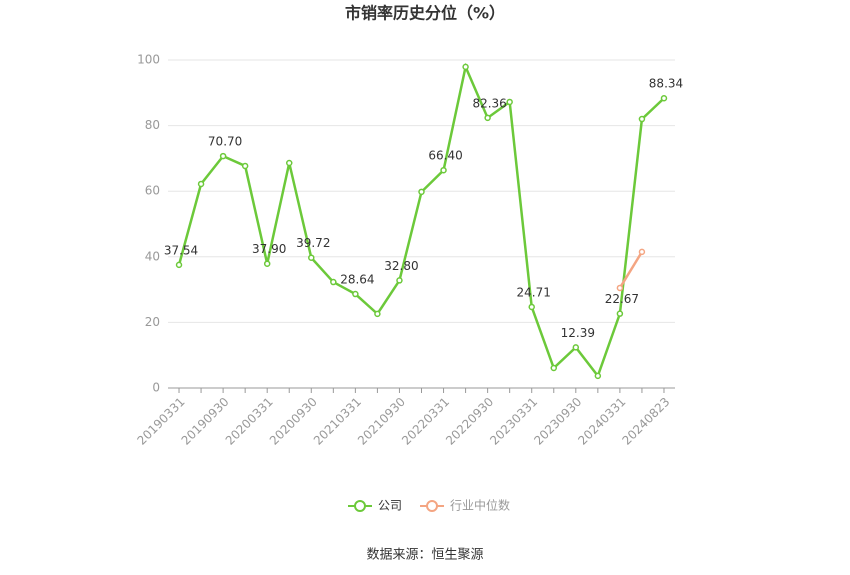 The width and height of the screenshot is (850, 575). What do you see at coordinates (313, 243) in the screenshot?
I see `data-label: 39.72` at bounding box center [313, 243].